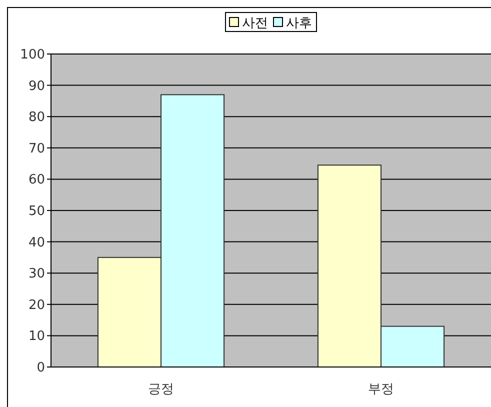 This screenshot has width=491, height=407. Describe the element at coordinates (36, 118) in the screenshot. I see `y-tick-label: 80` at that location.